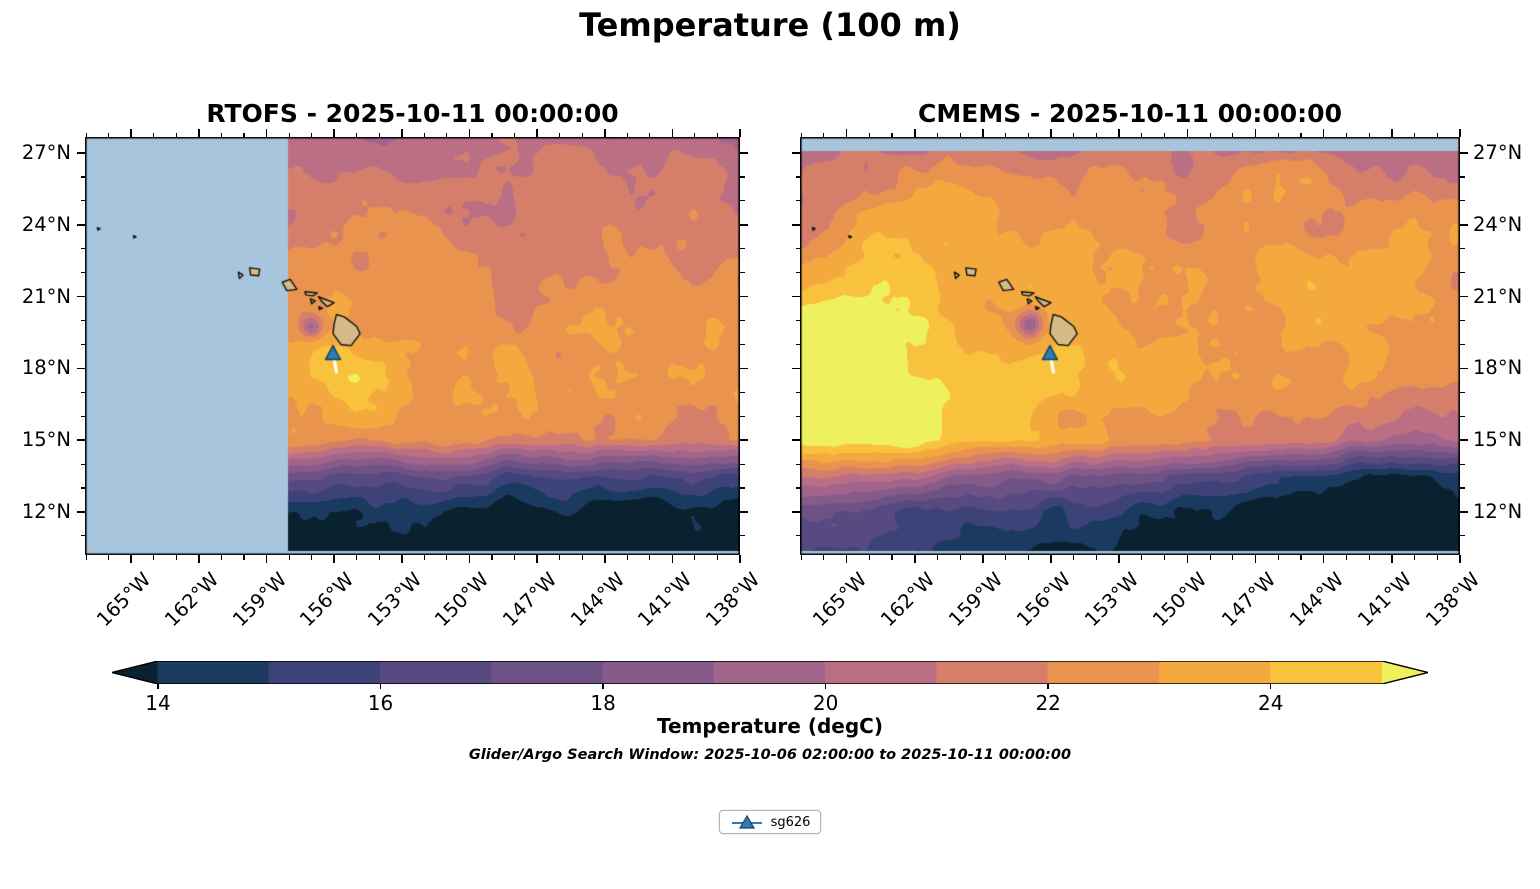  What do you see at coordinates (825, 703) in the screenshot?
I see `colorbar-tick-label: 20` at bounding box center [825, 703].